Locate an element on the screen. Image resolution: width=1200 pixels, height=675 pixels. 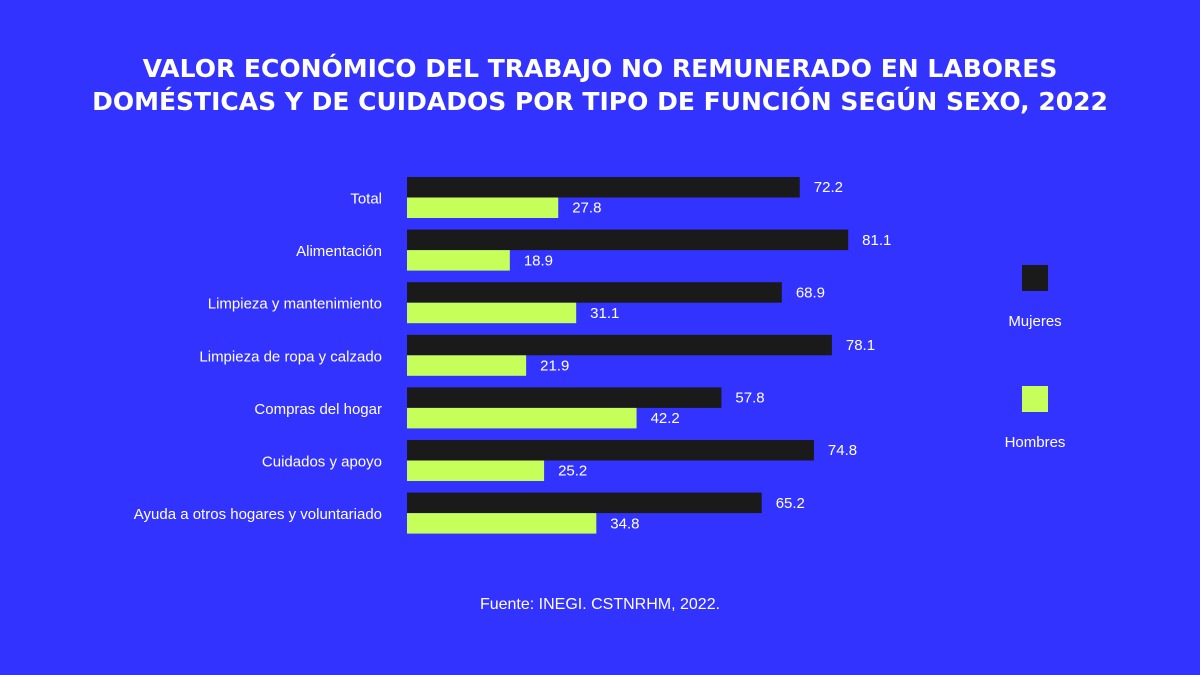
category-label: Cuidados y apoyo is located at coordinates (322, 461).